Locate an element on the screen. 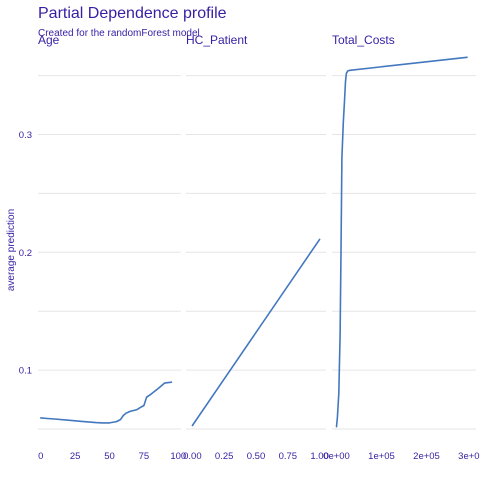  chart-title: Partial Dependence profile is located at coordinates (132, 13).